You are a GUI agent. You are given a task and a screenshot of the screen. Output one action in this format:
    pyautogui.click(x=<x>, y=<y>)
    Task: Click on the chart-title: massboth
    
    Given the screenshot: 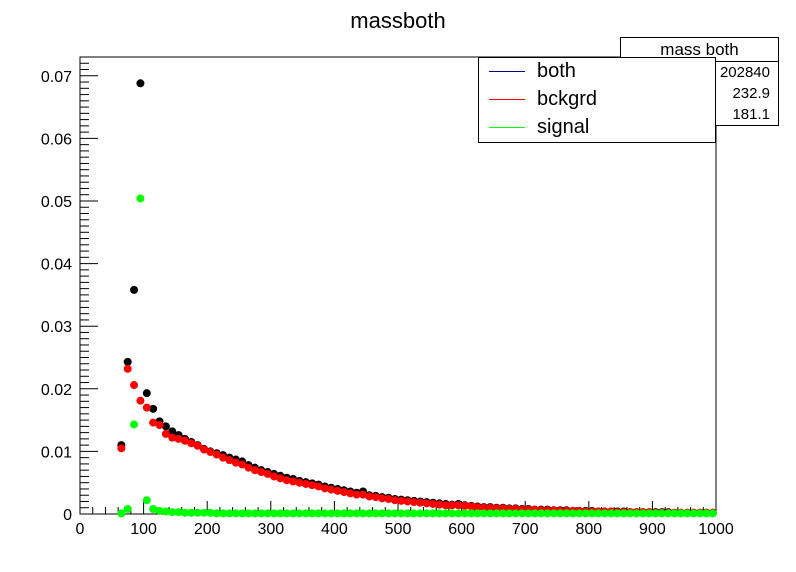 What is the action you would take?
    pyautogui.click(x=397, y=20)
    